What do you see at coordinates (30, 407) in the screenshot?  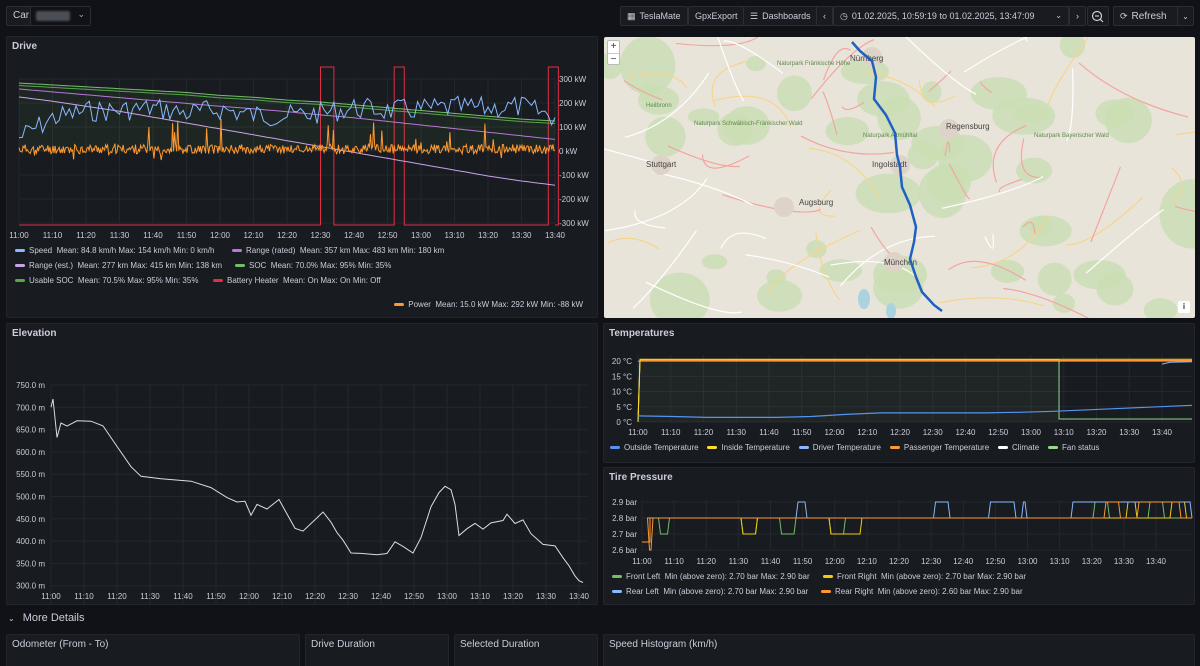 I see `y-tick-label: 700.0 m` at bounding box center [30, 407].